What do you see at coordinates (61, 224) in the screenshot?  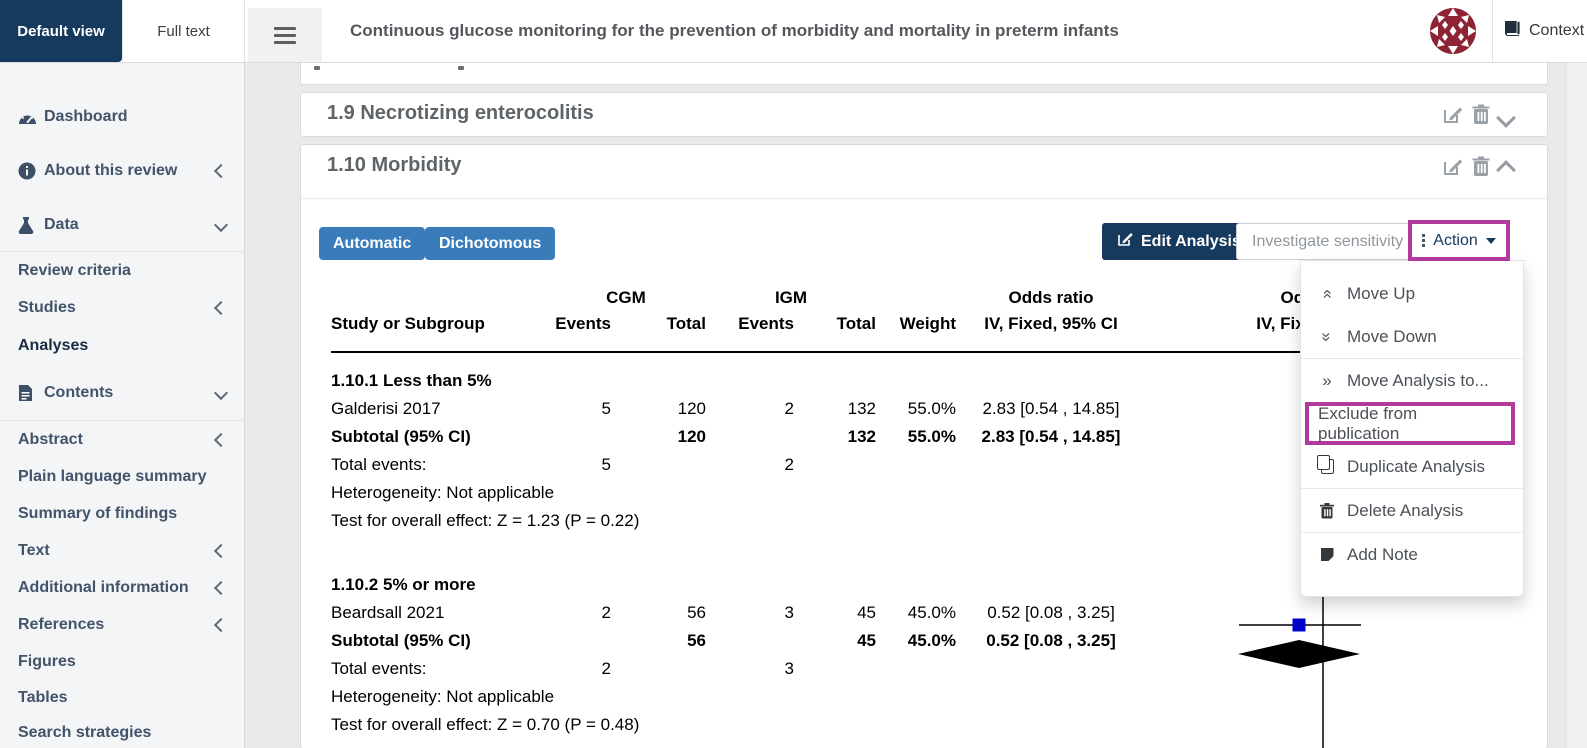 I see `sidebar-item-label: Data` at bounding box center [61, 224].